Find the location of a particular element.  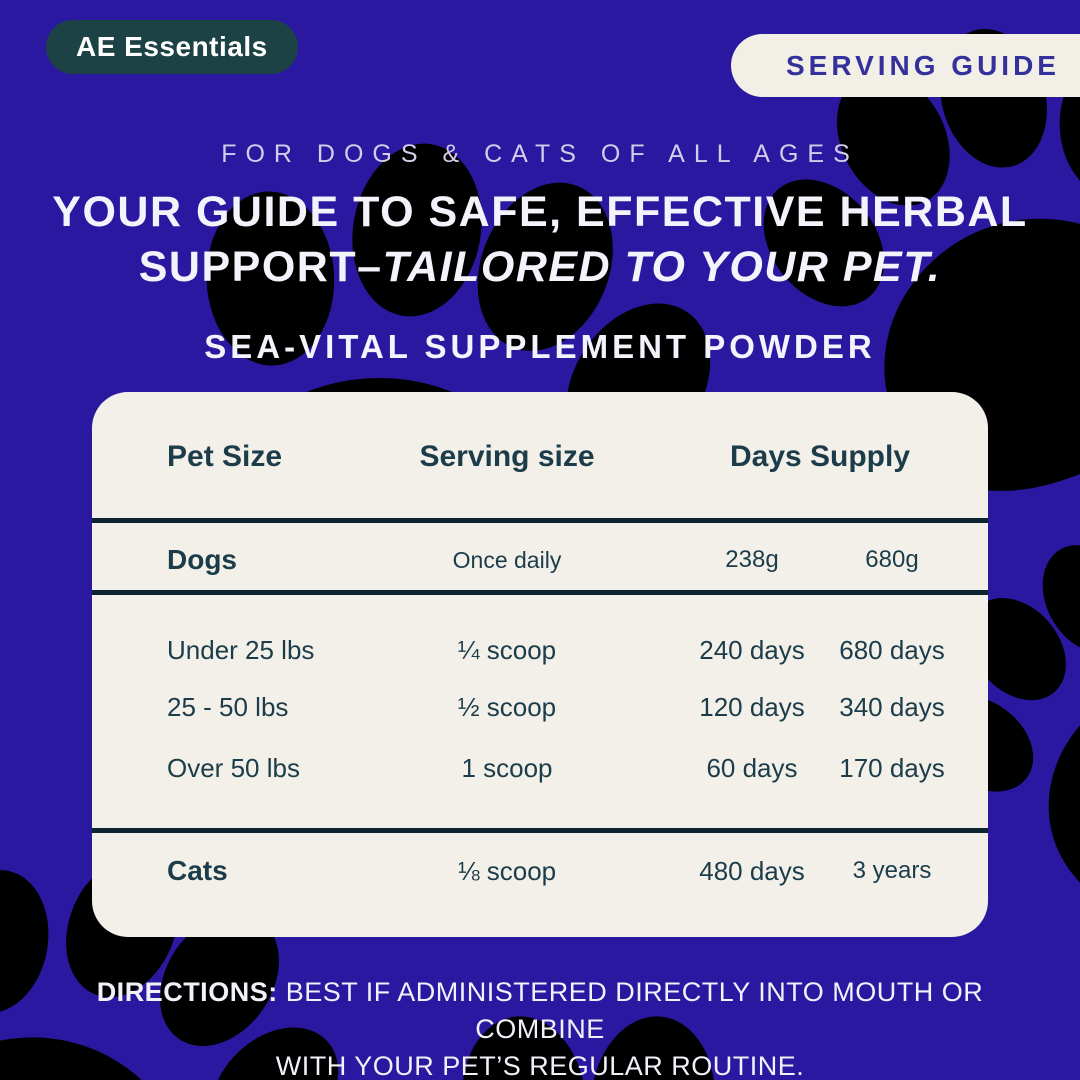

headline-line1: YOUR GUIDE TO SAFE, EFFECTIVE HERBAL is located at coordinates (540, 212).